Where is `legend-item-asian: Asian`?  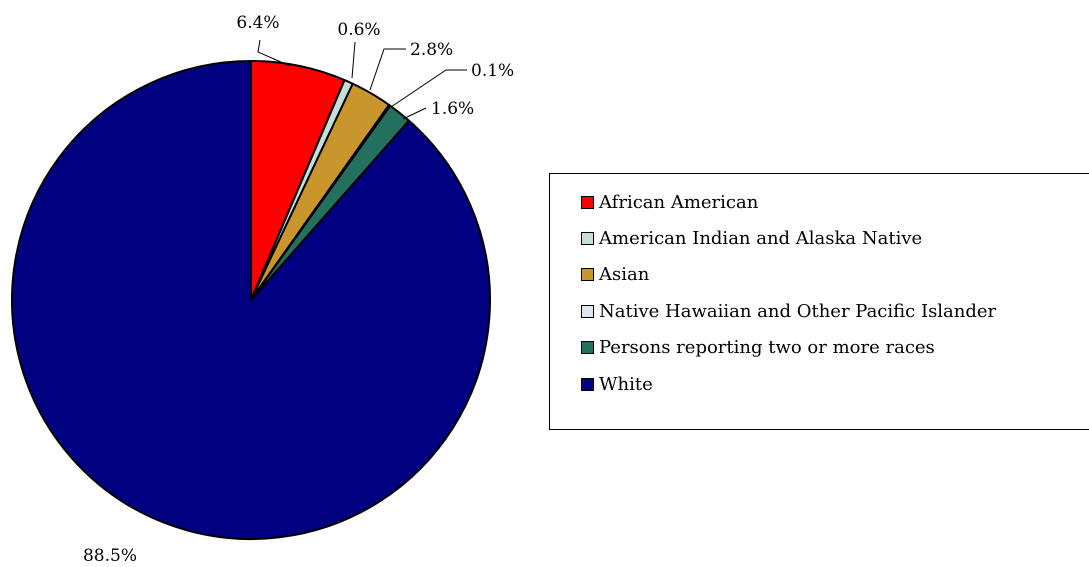 legend-item-asian: Asian is located at coordinates (835, 275).